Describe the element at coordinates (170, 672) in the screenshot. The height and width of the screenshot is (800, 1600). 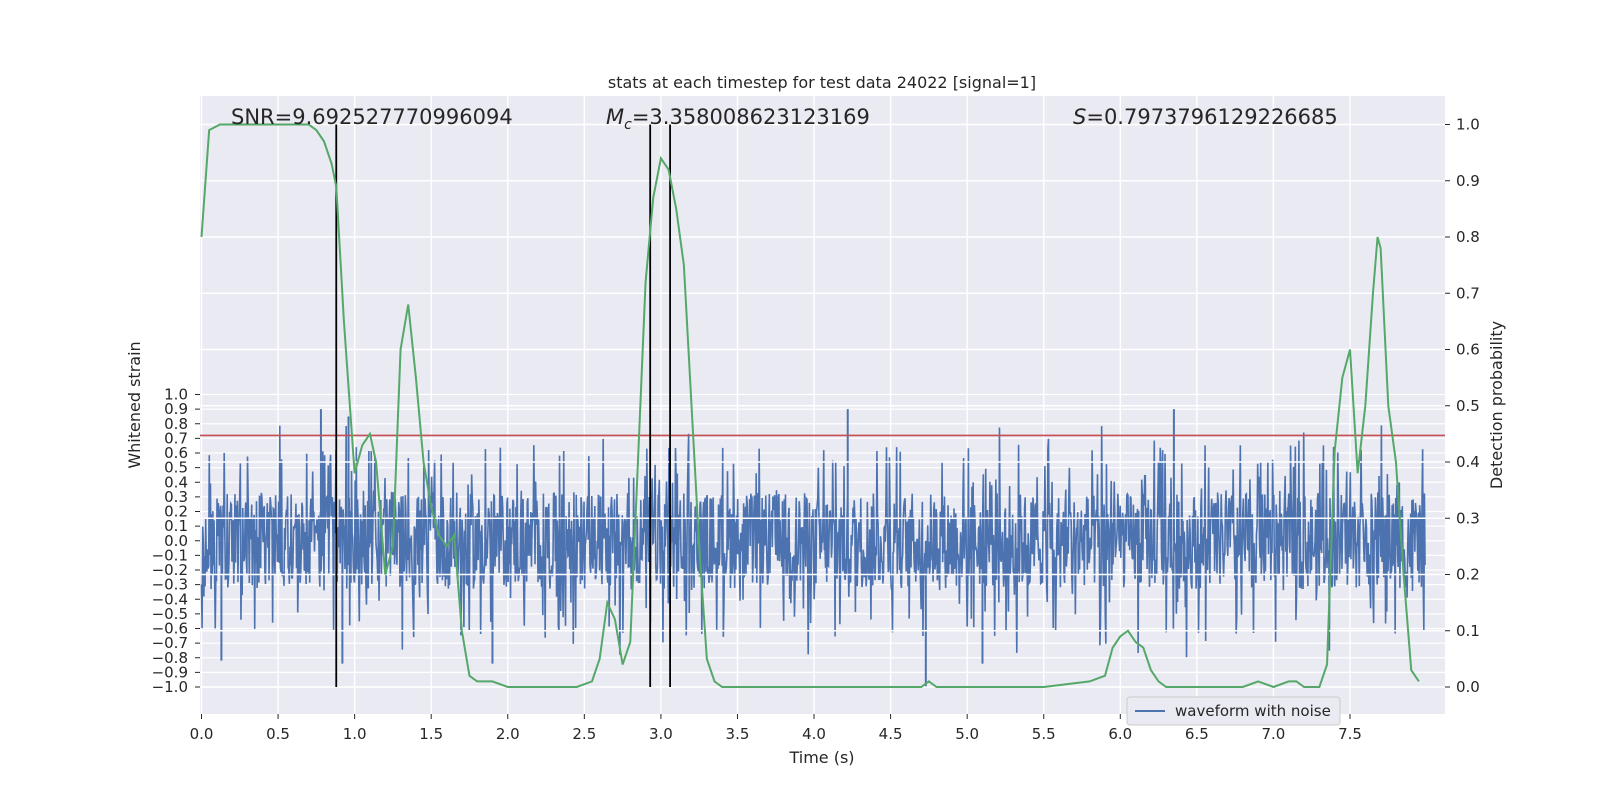
I see `y-left-tick-label: −0.9` at that location.